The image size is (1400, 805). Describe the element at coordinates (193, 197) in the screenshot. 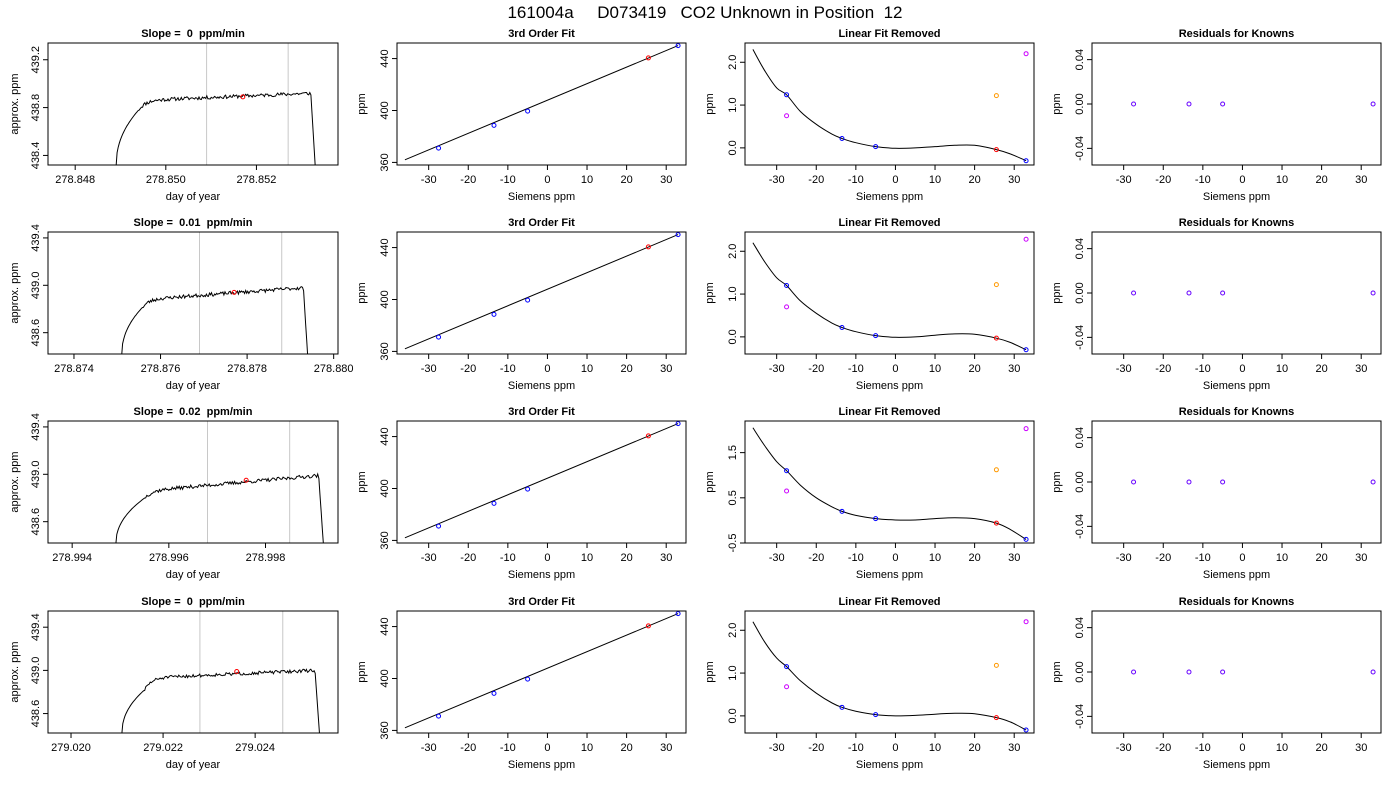

I see `x-axis-label: day of year` at that location.